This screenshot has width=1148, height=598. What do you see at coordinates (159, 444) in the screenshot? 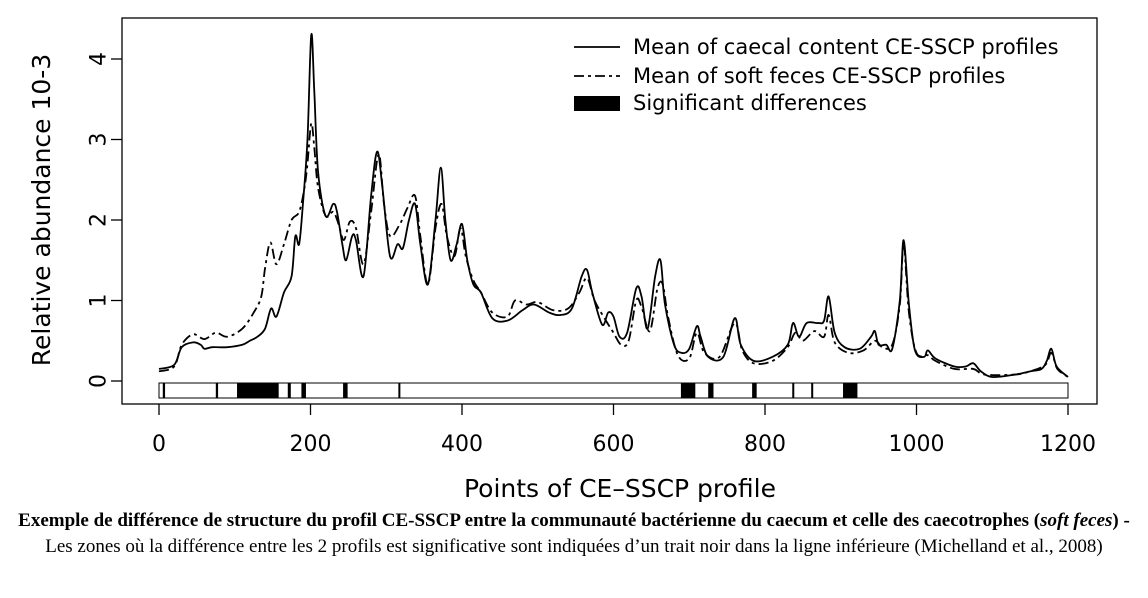
I see `x-tick-label: 0` at bounding box center [159, 444].